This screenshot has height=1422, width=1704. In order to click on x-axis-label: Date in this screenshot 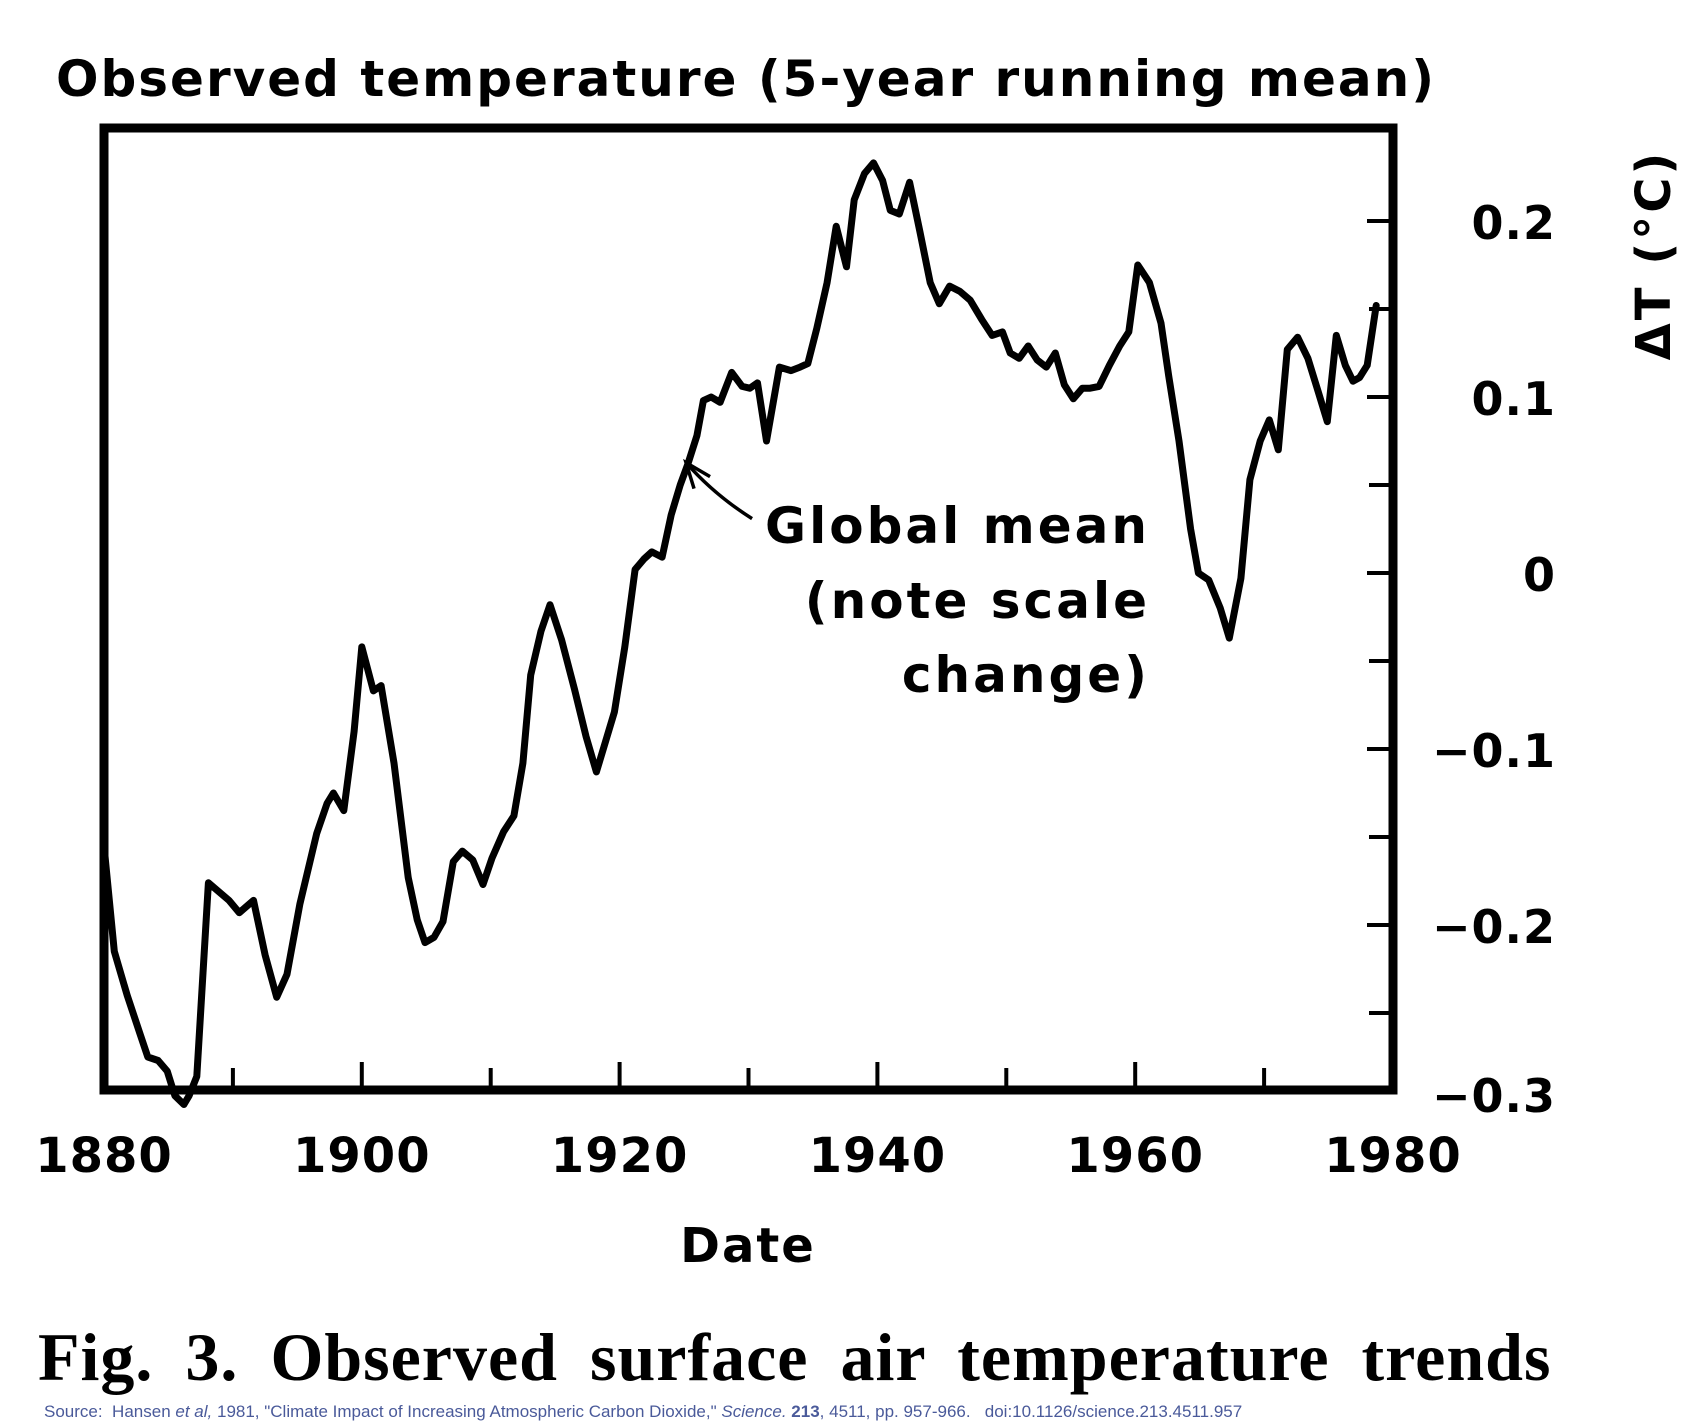, I will do `click(748, 1246)`.